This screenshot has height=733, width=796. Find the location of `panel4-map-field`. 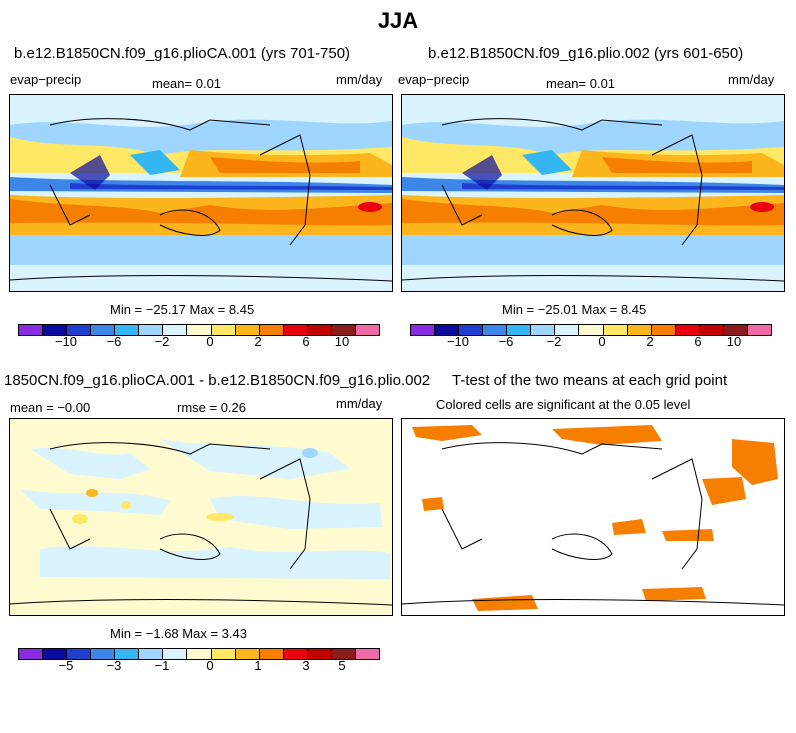

panel4-map-field is located at coordinates (593, 518).